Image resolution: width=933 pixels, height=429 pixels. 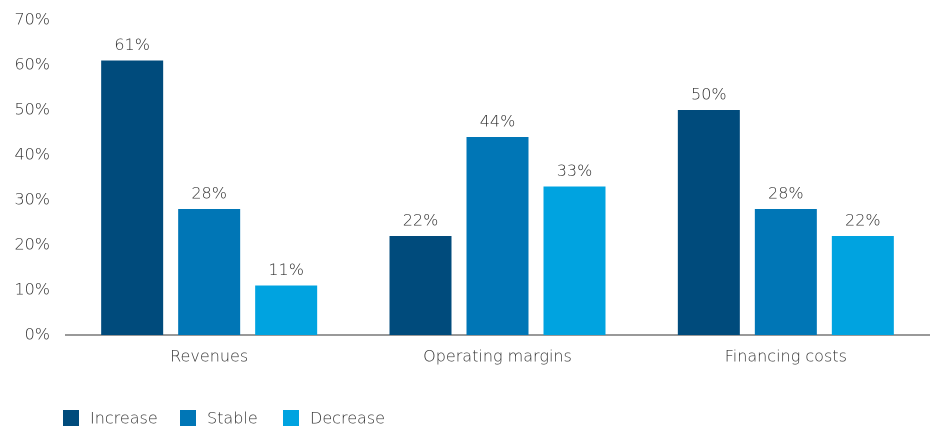 I want to click on data-label: 50%, so click(x=709, y=94).